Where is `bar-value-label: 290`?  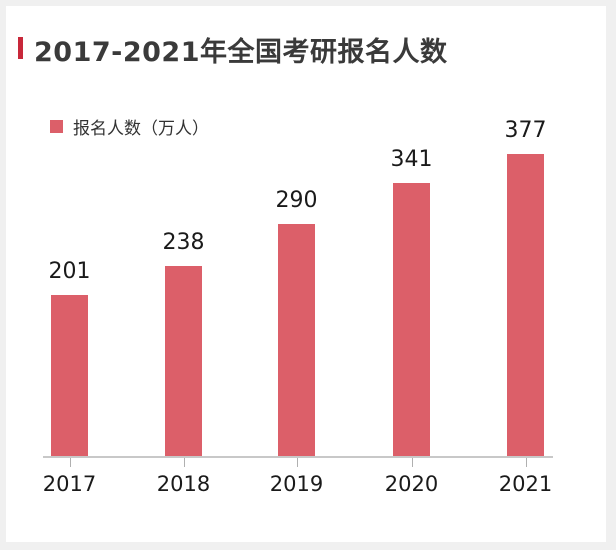 bar-value-label: 290 is located at coordinates (296, 200).